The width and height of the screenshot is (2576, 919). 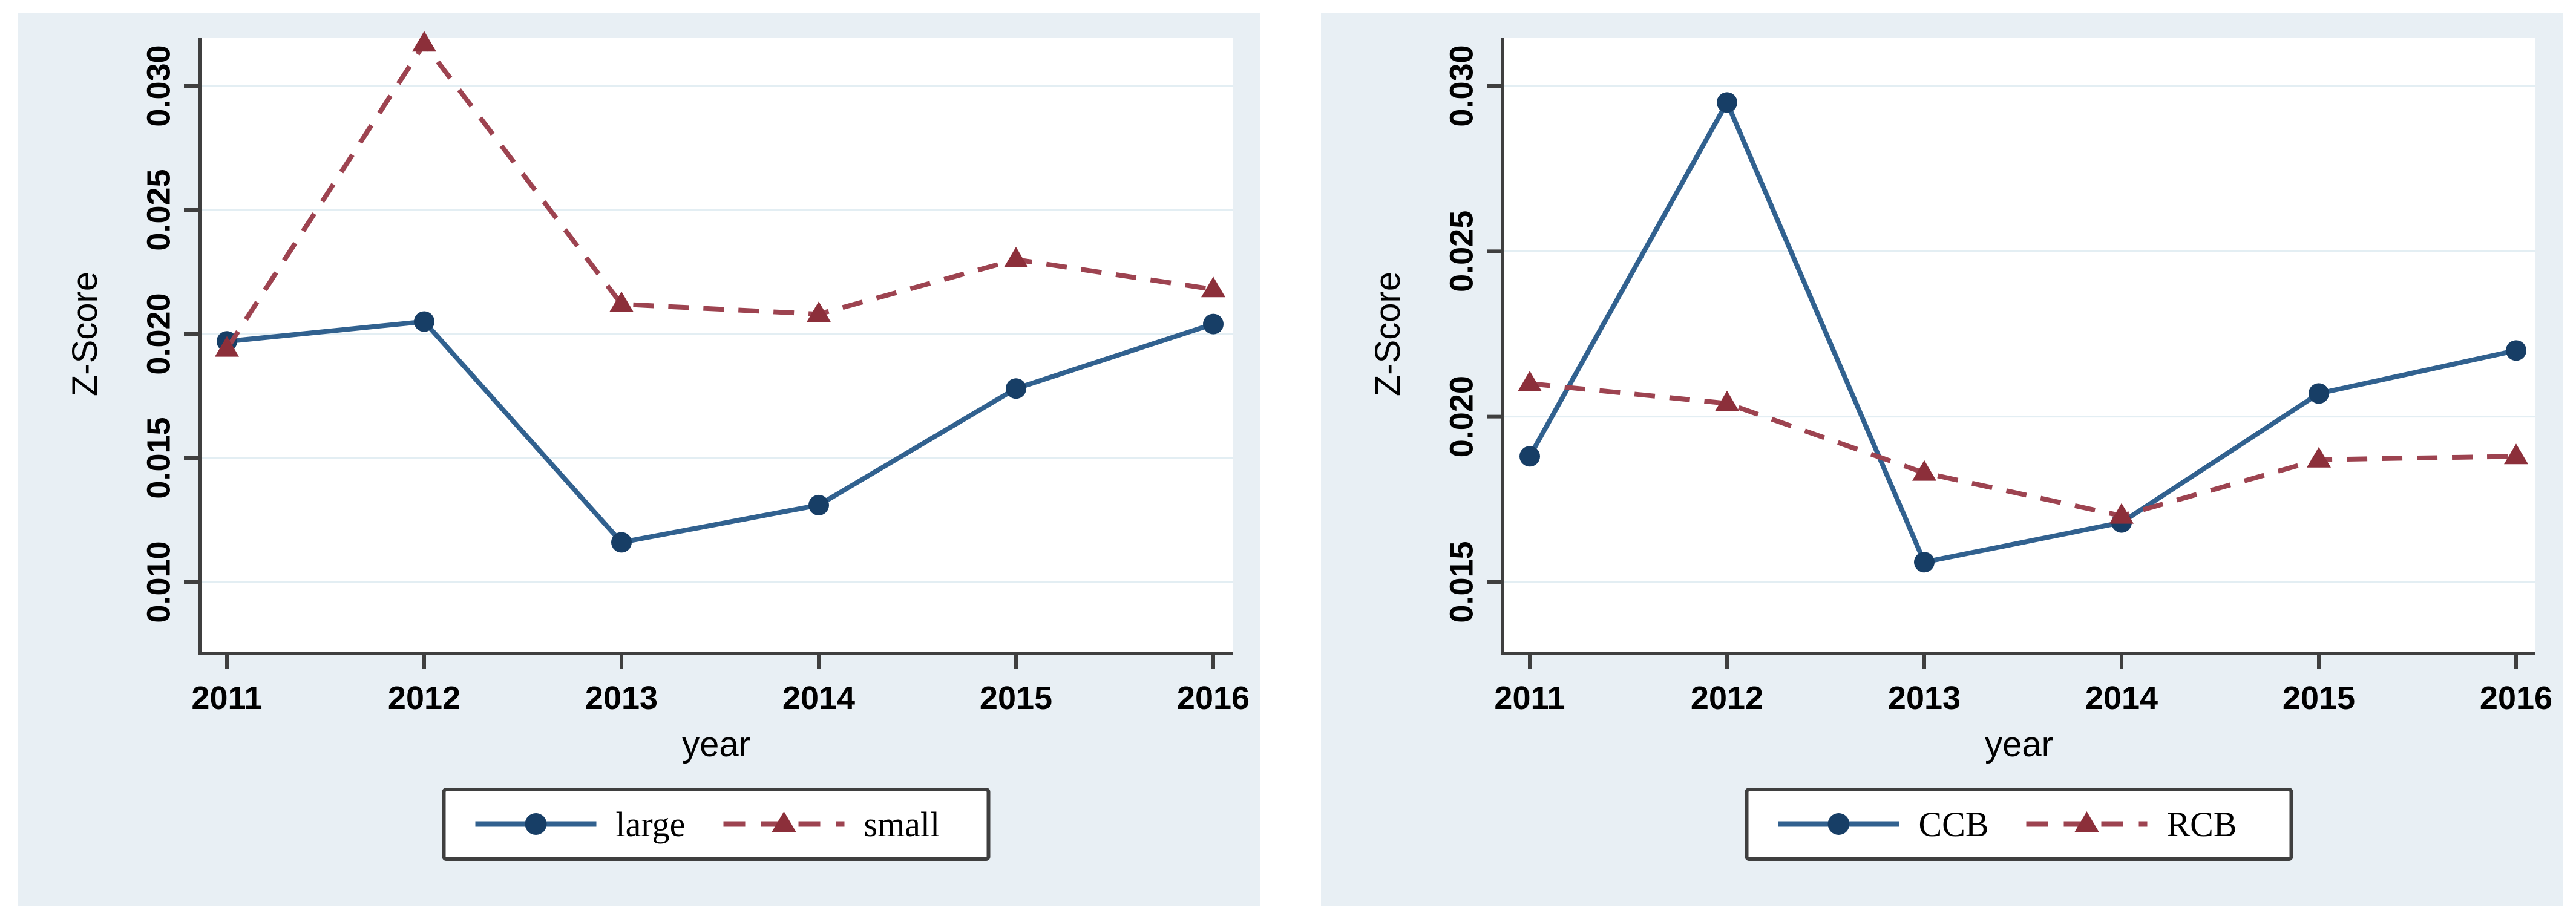 I want to click on series-line-RCB, so click(x=2023, y=450).